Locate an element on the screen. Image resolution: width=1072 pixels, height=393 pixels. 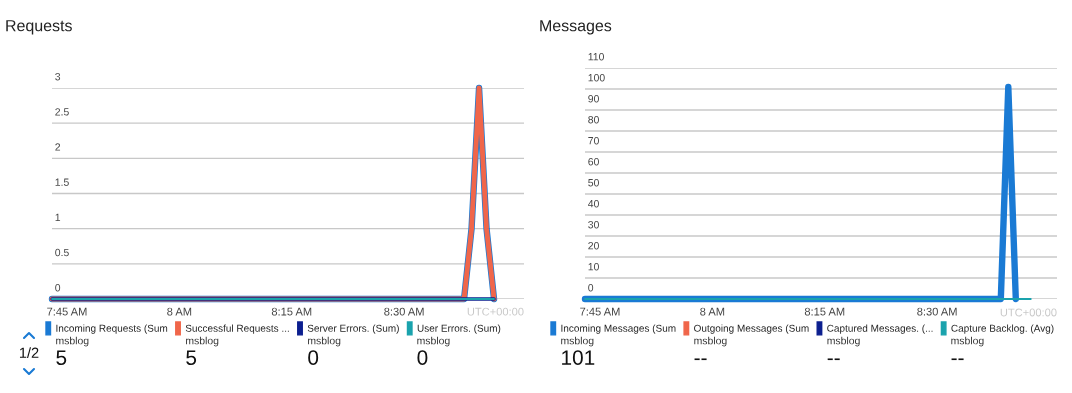
legend-label: Server Errors. (Sum) is located at coordinates (353, 329).